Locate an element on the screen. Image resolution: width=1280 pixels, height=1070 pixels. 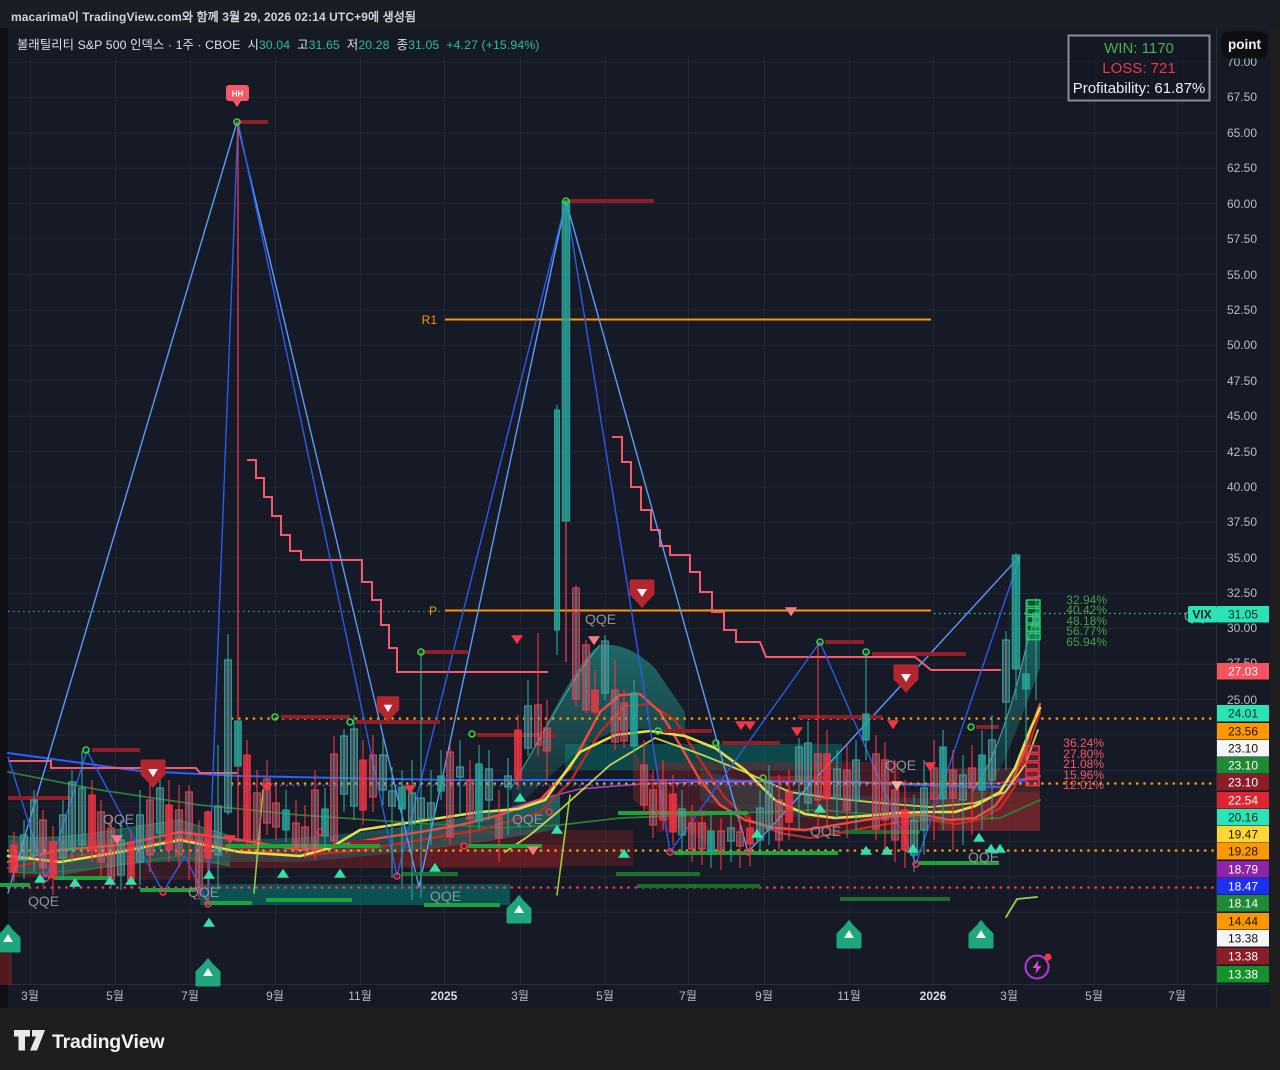
svg-text: 23.56 is located at coordinates (1243, 732).